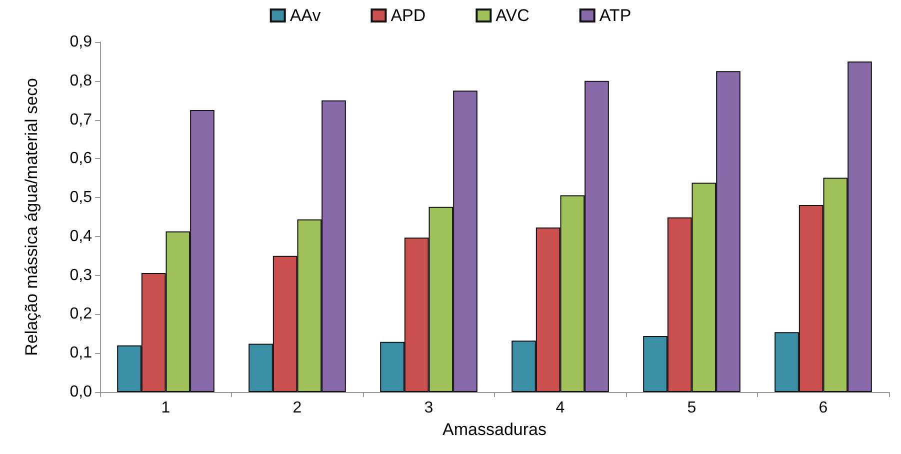  Describe the element at coordinates (615, 15) in the screenshot. I see `legend-label: ATP` at that location.